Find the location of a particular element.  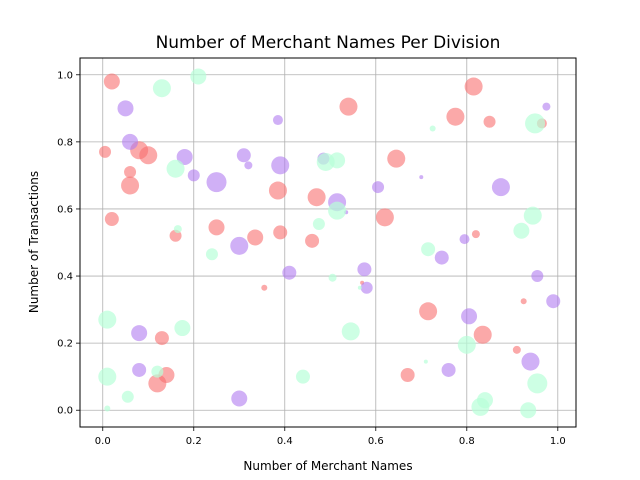

y-tick-label: 0.2 is located at coordinates (65, 344).